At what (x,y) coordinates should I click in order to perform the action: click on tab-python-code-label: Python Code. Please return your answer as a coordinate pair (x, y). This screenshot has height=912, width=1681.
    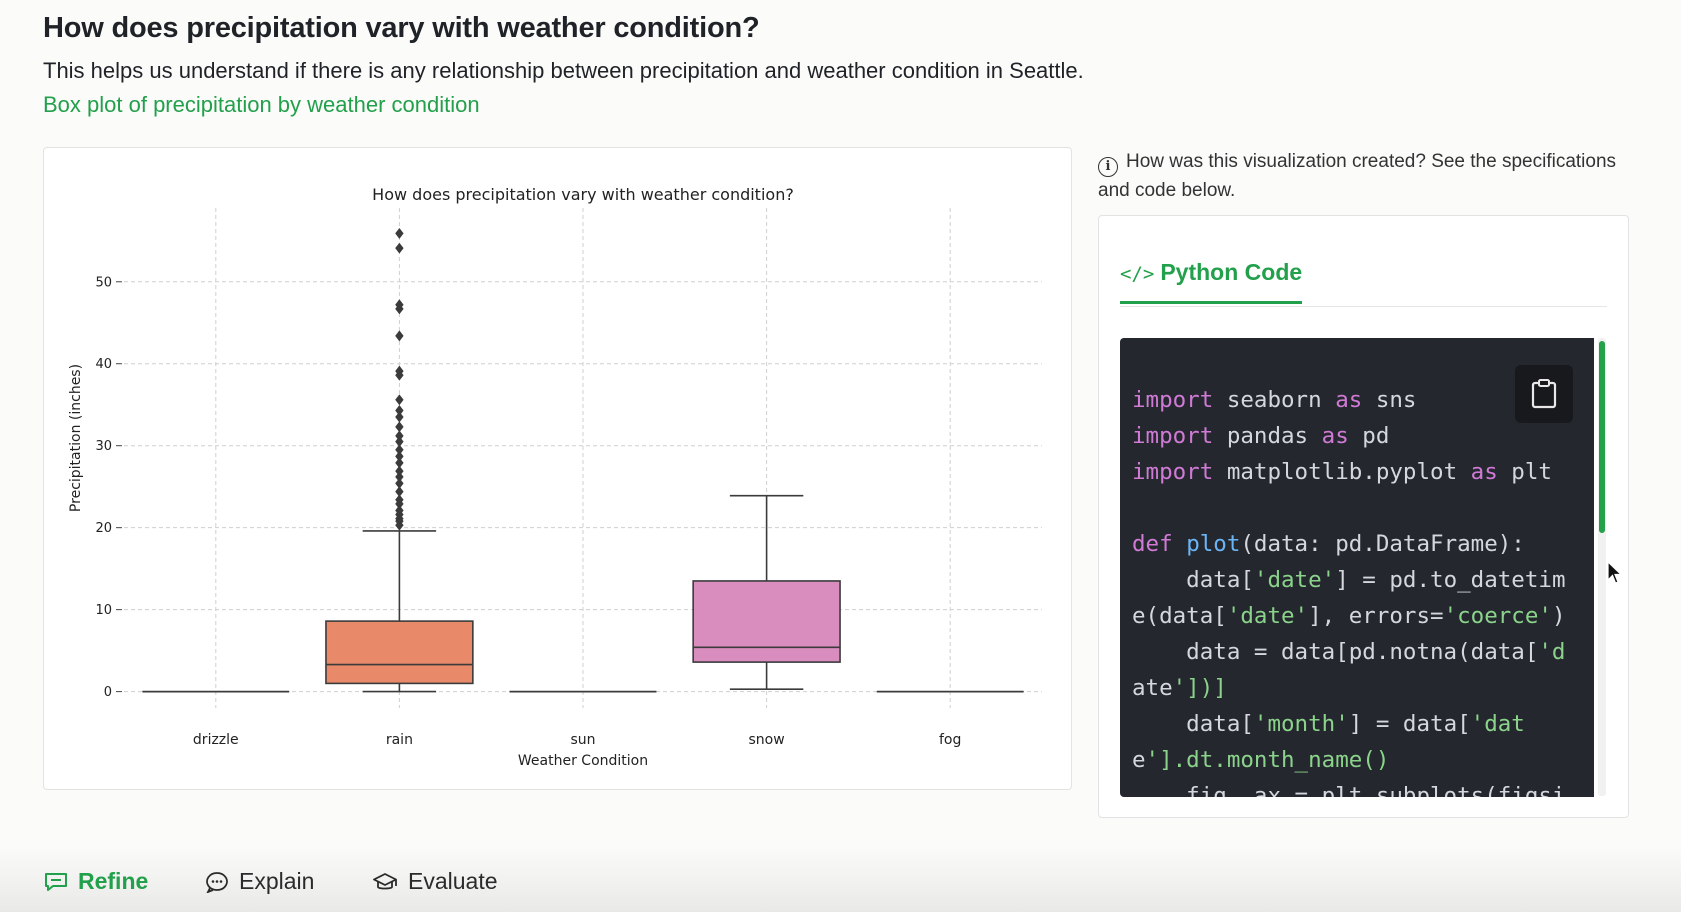
    Looking at the image, I should click on (1231, 272).